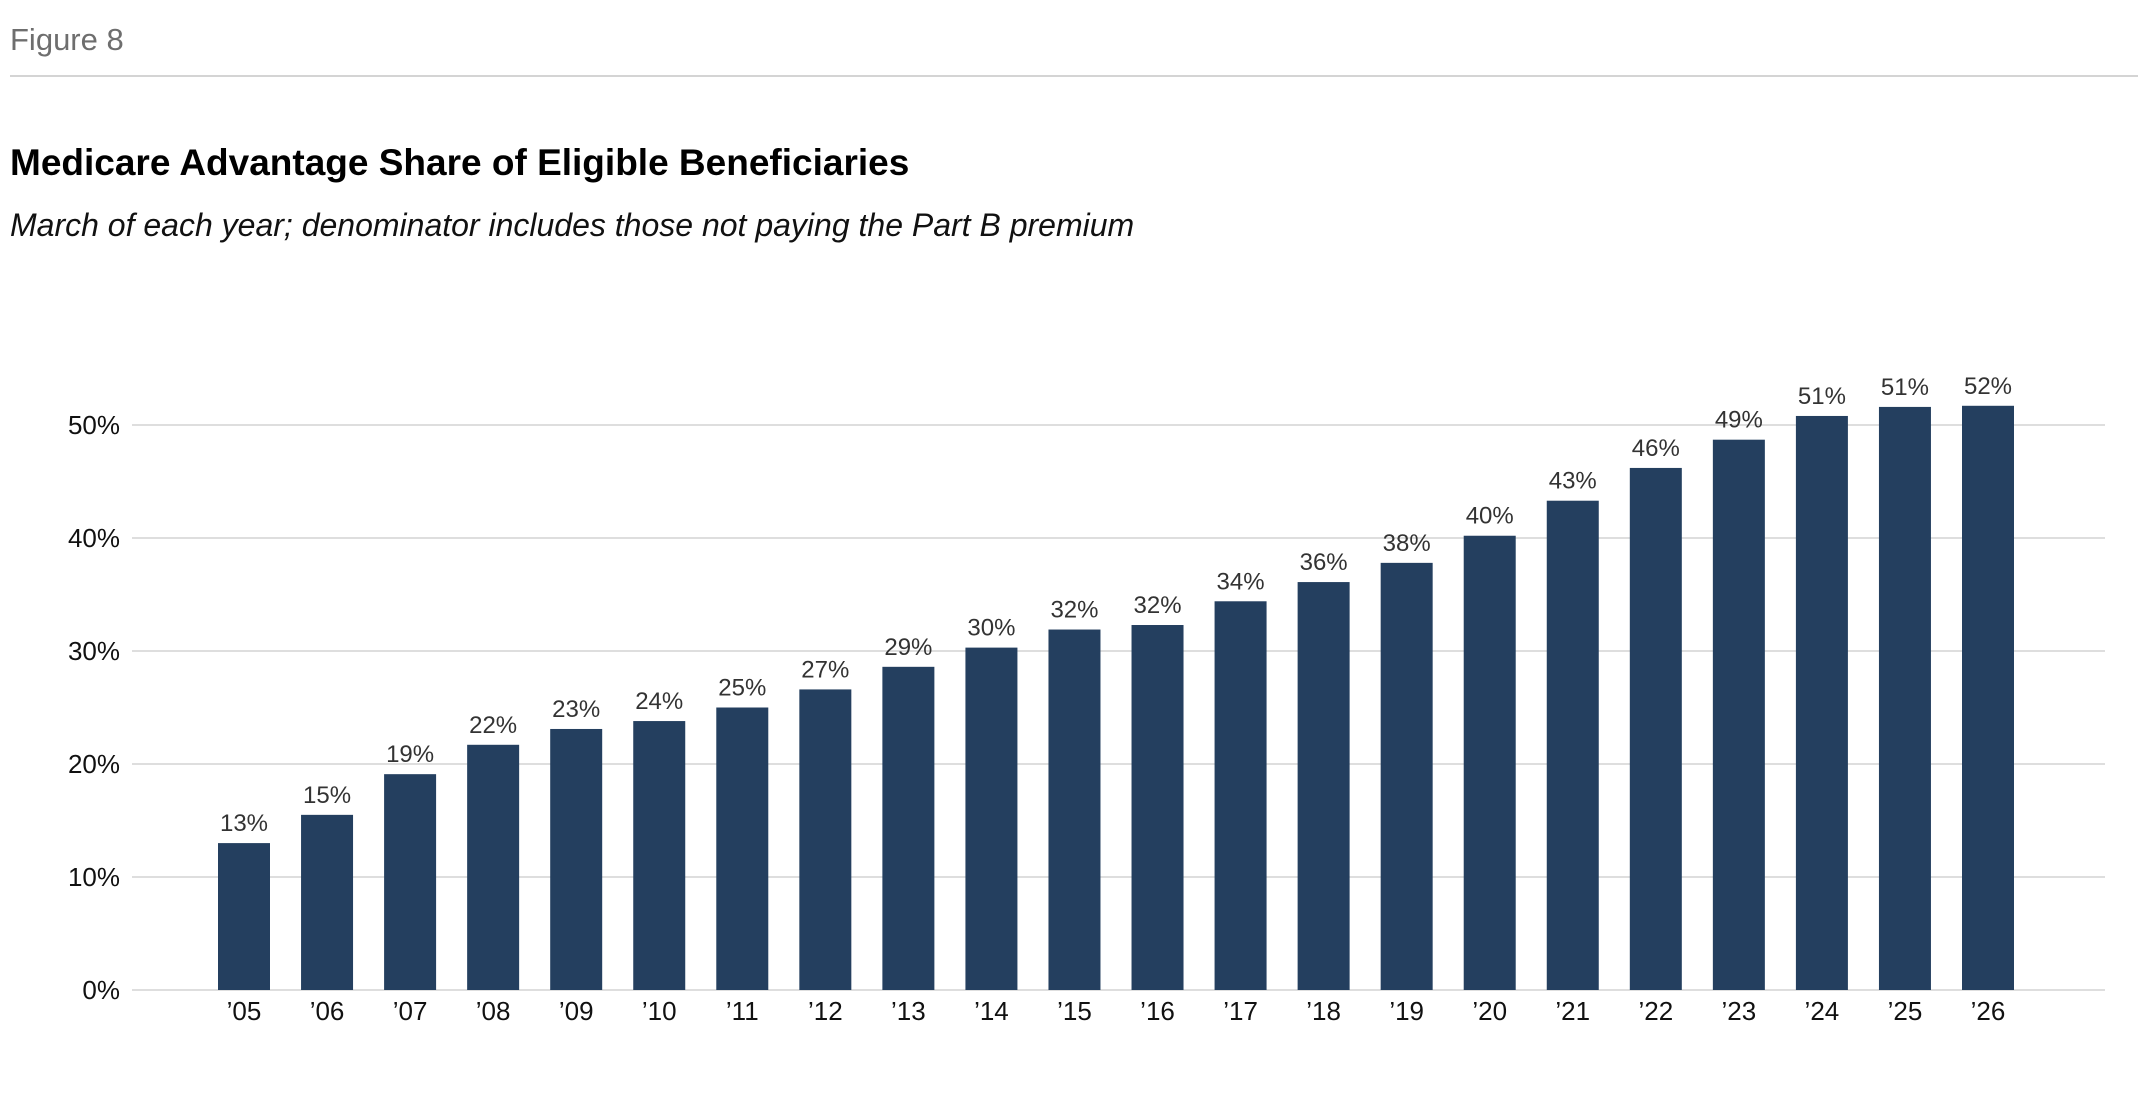 This screenshot has height=1120, width=2140. Describe the element at coordinates (94, 651) in the screenshot. I see `y-tick-label: 30%` at that location.